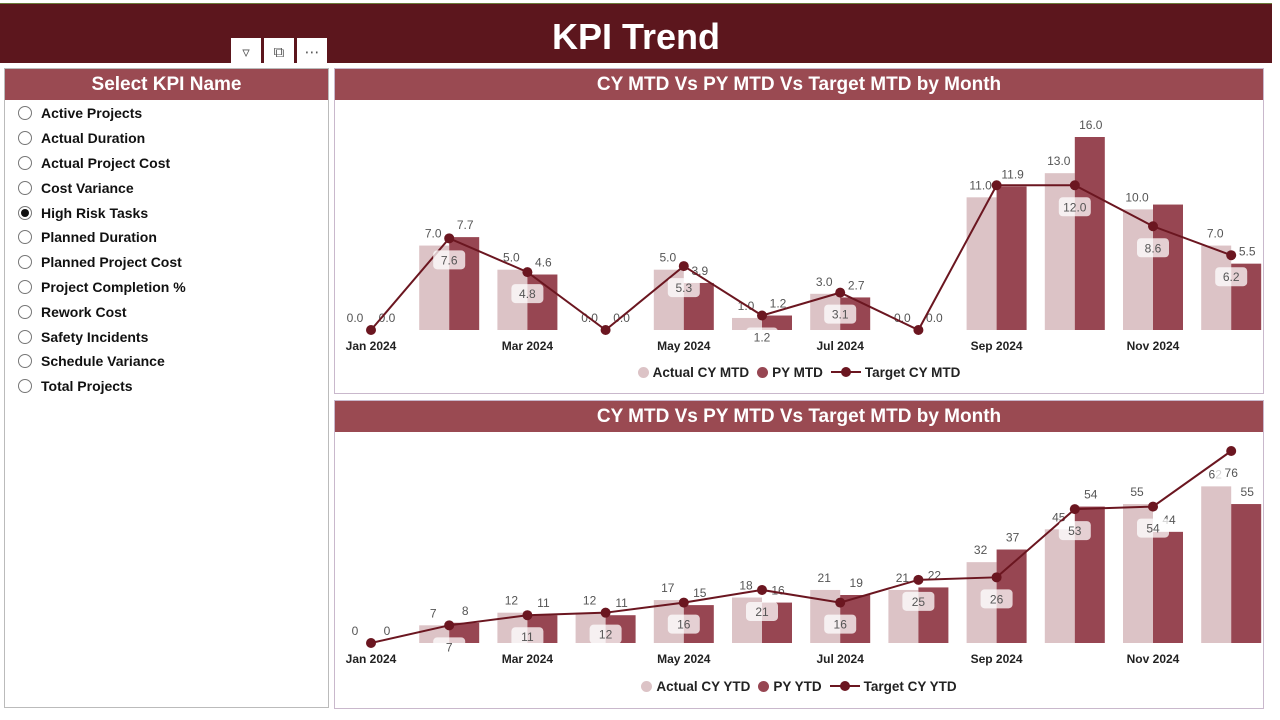 The height and width of the screenshot is (720, 1280). Describe the element at coordinates (1153, 346) in the screenshot. I see `x-tick-label: Nov 2024` at that location.